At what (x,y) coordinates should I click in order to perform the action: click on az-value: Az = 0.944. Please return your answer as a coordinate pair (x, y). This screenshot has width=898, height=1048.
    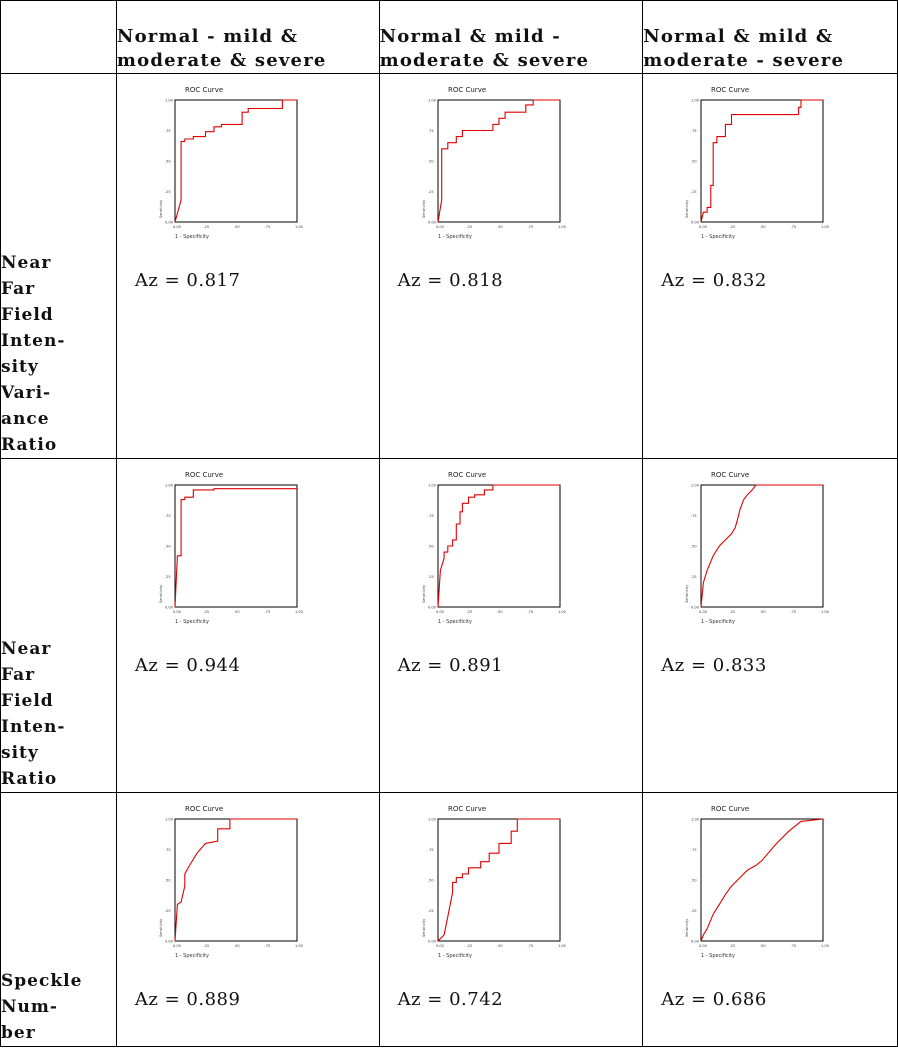
    Looking at the image, I should click on (187, 665).